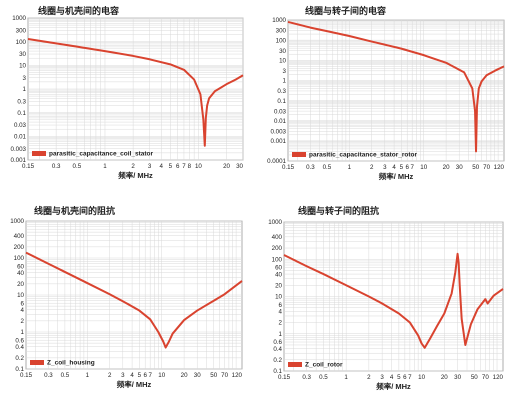  What do you see at coordinates (281, 101) in the screenshot?
I see `y-tick-label: 0.1` at bounding box center [281, 101].